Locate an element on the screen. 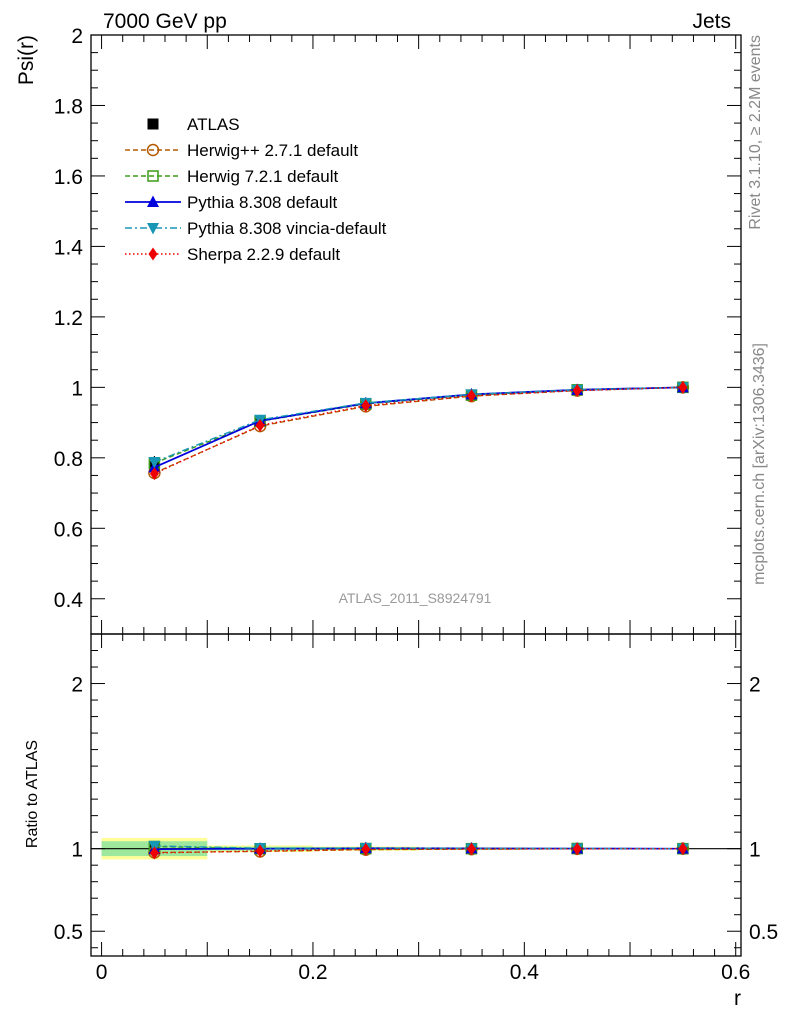  ratio-line-sherpa-2-2-9-default is located at coordinates (418, 851).